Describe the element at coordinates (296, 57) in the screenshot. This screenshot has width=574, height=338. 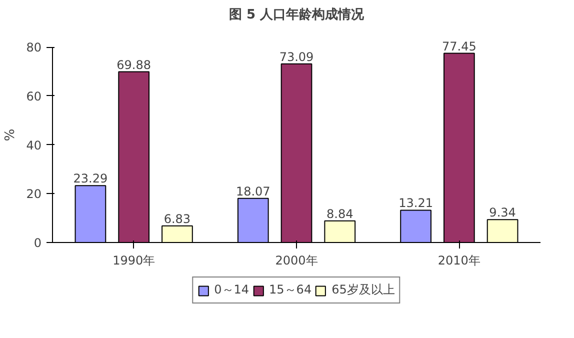
I see `data-label: 73.09` at that location.